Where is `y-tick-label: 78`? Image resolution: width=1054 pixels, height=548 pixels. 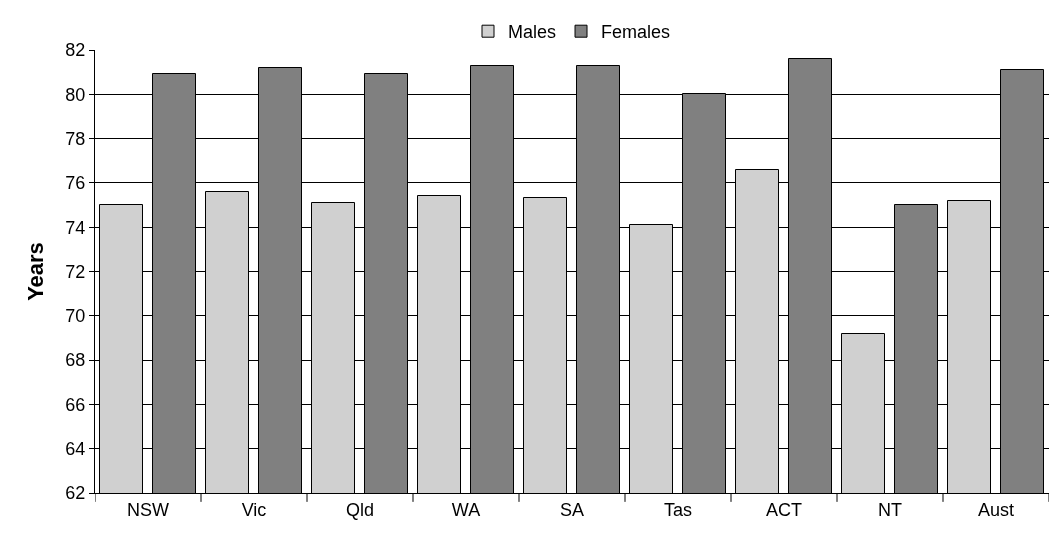
y-tick-label: 78 is located at coordinates (75, 138).